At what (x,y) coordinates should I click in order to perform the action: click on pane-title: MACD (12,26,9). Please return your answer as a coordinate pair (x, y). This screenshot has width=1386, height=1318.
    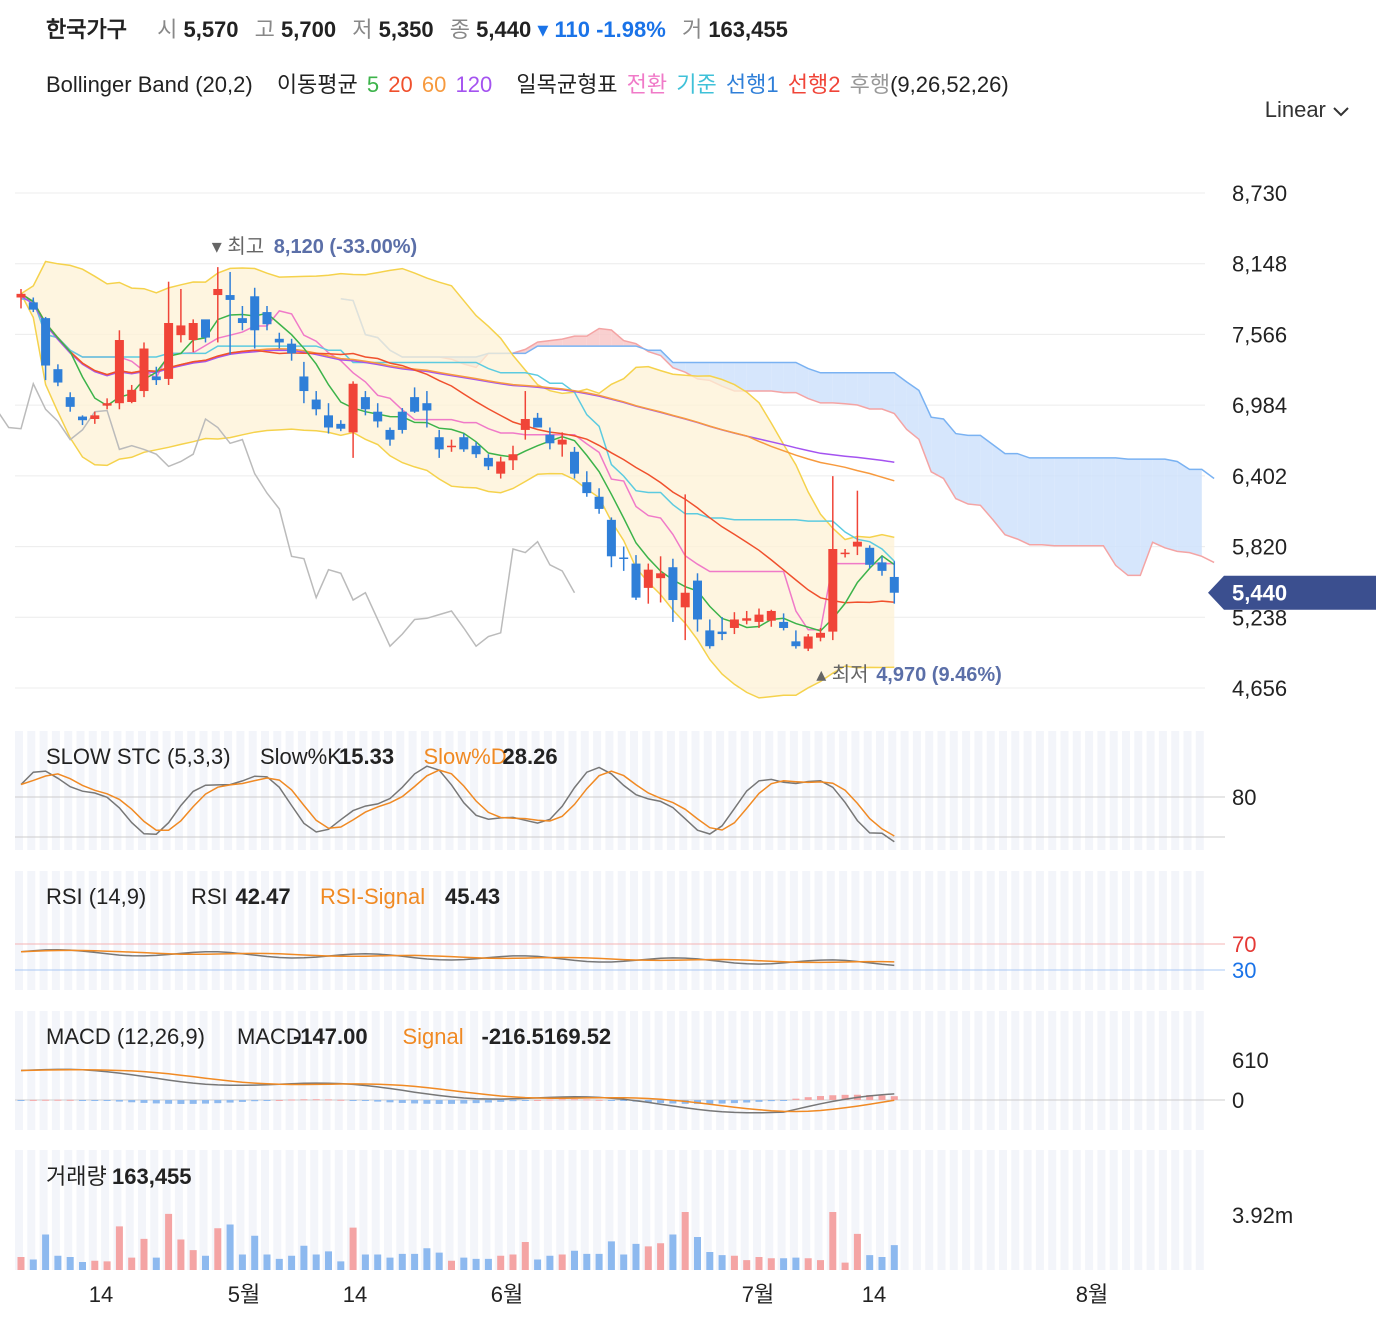
    Looking at the image, I should click on (125, 1036).